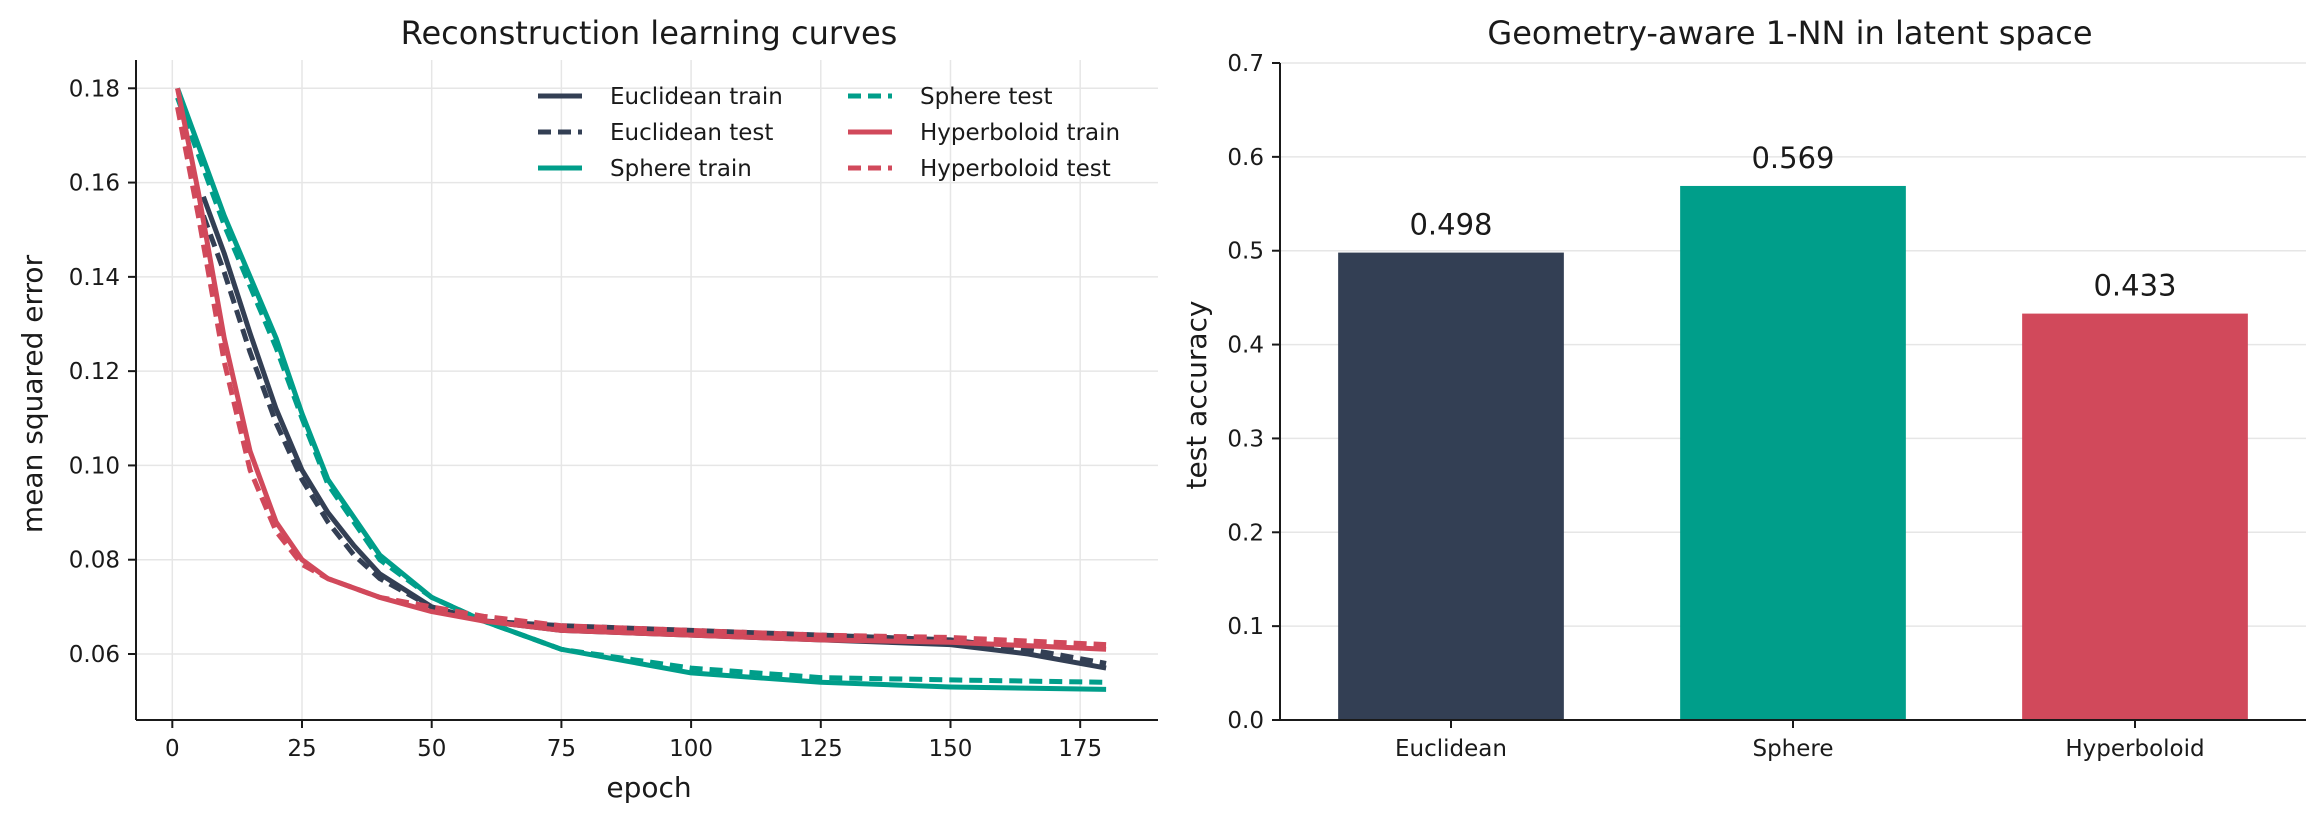  Describe the element at coordinates (1792, 158) in the screenshot. I see `bar-value-label: 0.569` at that location.